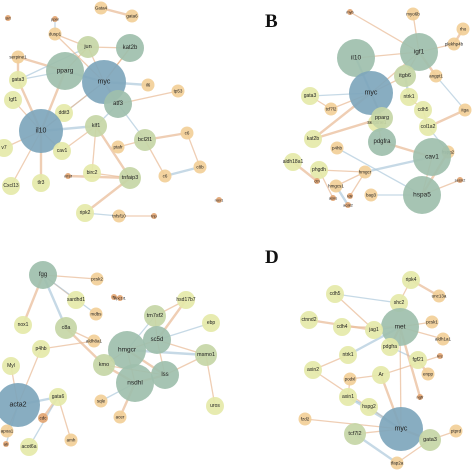  I want to click on gene-label: ripk2, so click(85, 213).